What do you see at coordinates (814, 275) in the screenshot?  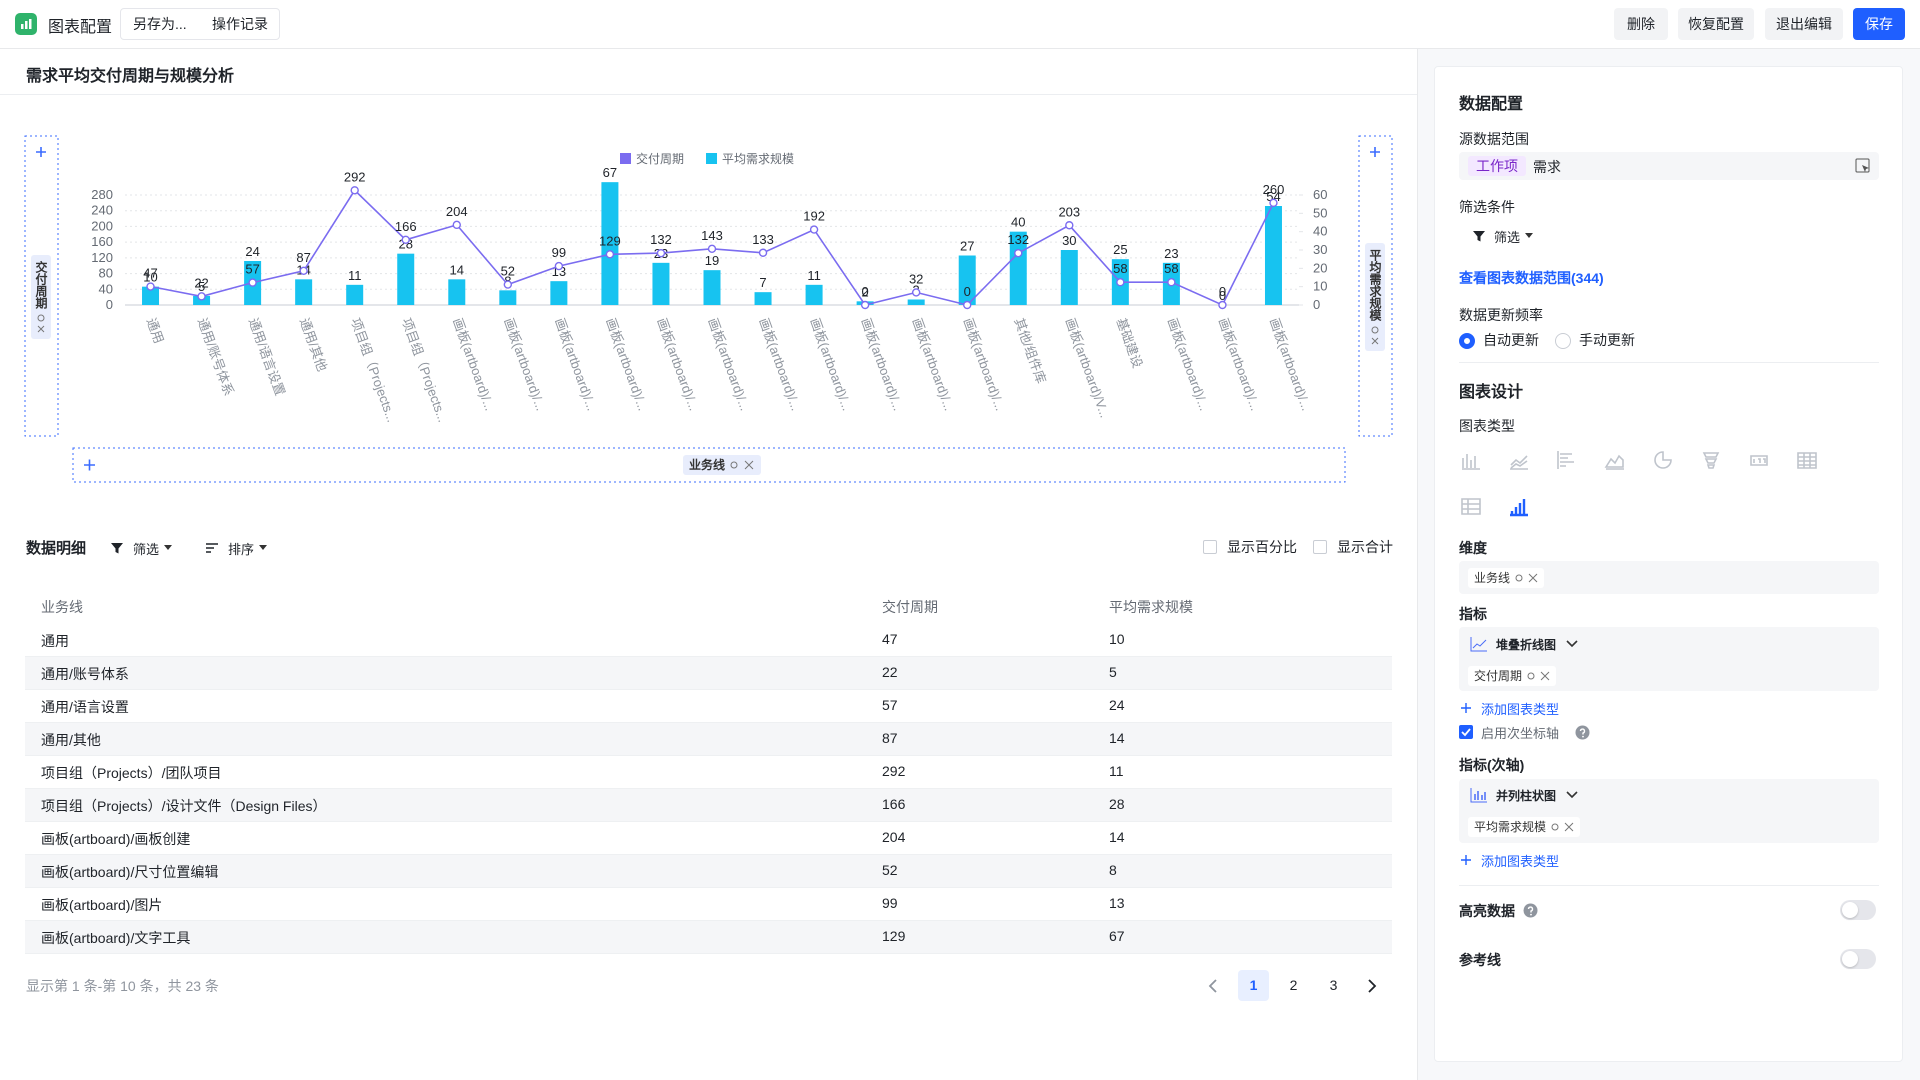 I see `data-label: 11` at bounding box center [814, 275].